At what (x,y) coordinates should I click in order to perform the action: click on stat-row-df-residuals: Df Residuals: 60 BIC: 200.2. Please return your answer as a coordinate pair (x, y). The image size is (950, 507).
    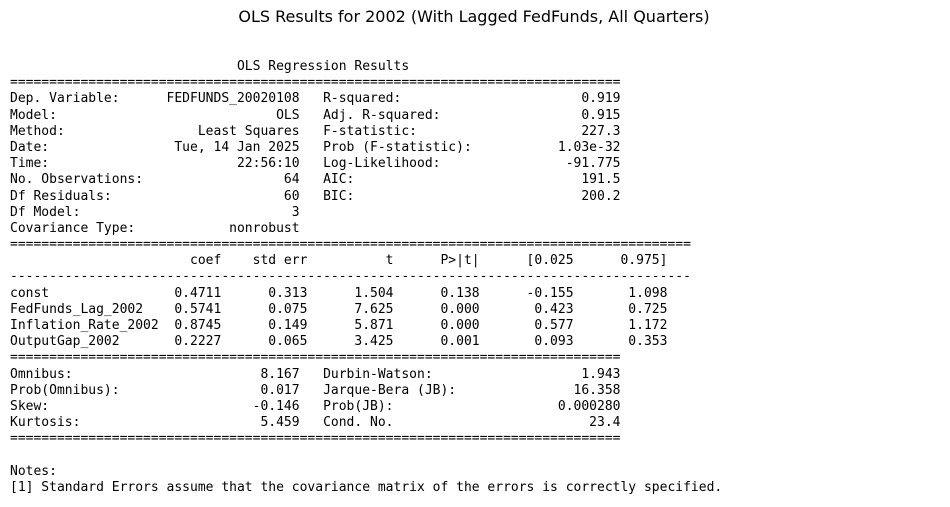
    Looking at the image, I should click on (315, 196).